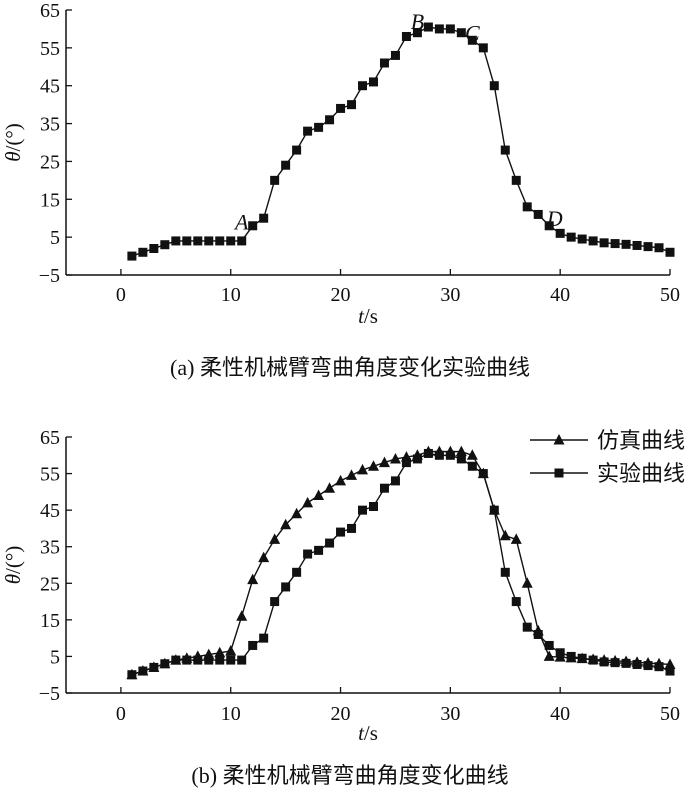 The image size is (700, 790). Describe the element at coordinates (350, 367) in the screenshot. I see `caption-a: (a) 柔性机械臂弯曲角度变化实验曲线` at that location.